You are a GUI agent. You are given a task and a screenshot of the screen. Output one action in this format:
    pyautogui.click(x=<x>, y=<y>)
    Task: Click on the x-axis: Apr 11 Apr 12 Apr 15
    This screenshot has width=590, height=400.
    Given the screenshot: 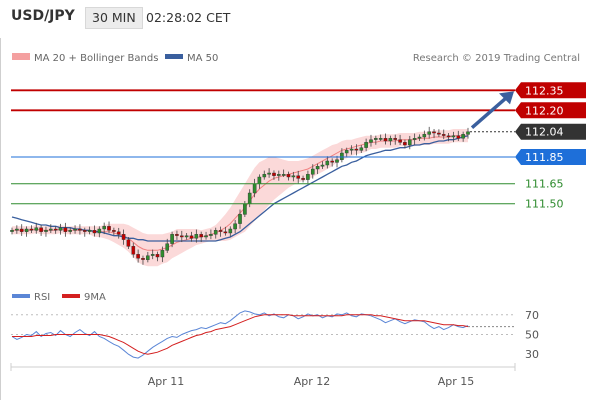 What is the action you would take?
    pyautogui.click(x=263, y=375)
    